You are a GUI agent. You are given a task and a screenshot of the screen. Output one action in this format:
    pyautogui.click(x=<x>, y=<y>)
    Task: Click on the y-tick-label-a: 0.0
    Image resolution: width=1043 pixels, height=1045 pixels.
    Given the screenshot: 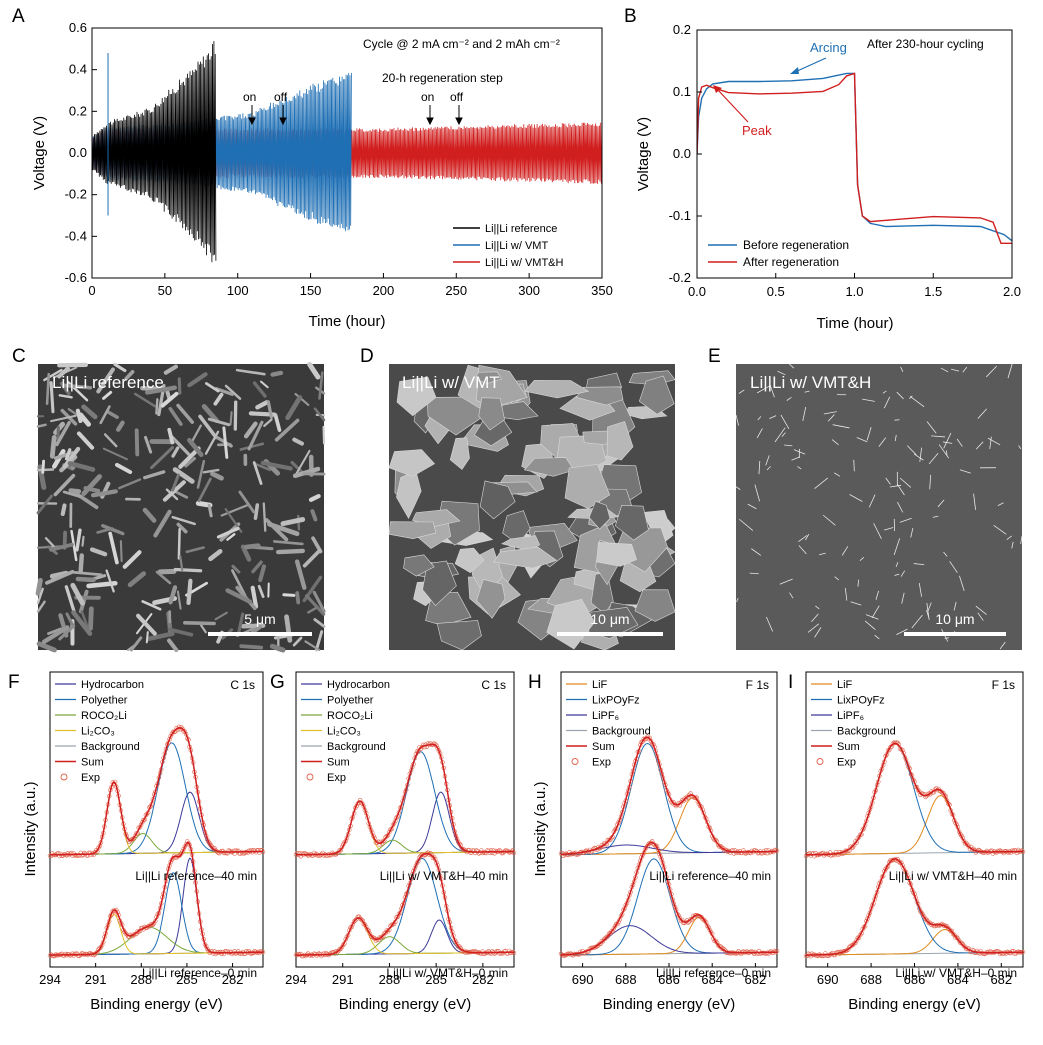 What is the action you would take?
    pyautogui.click(x=78, y=152)
    